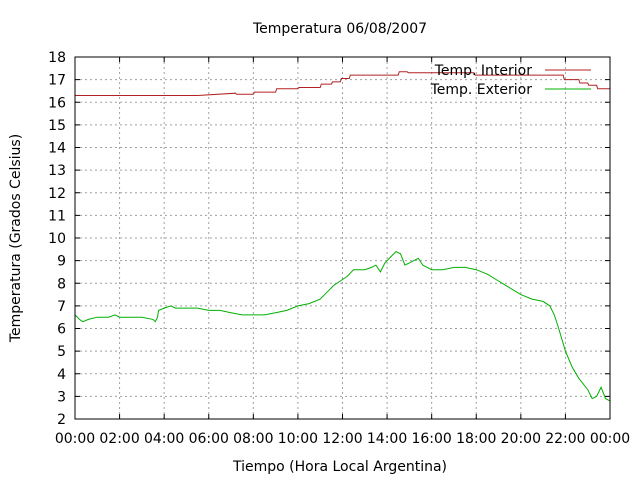  Describe the element at coordinates (476, 439) in the screenshot. I see `x-tick-label: 18:00` at that location.